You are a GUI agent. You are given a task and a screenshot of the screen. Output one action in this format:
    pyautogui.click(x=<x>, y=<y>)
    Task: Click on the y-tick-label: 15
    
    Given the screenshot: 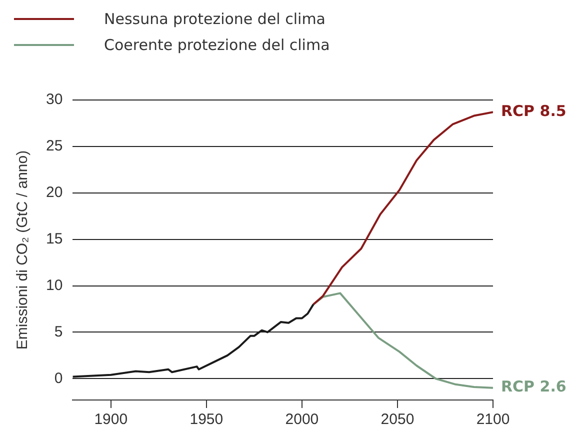 What is the action you would take?
    pyautogui.click(x=54, y=239)
    